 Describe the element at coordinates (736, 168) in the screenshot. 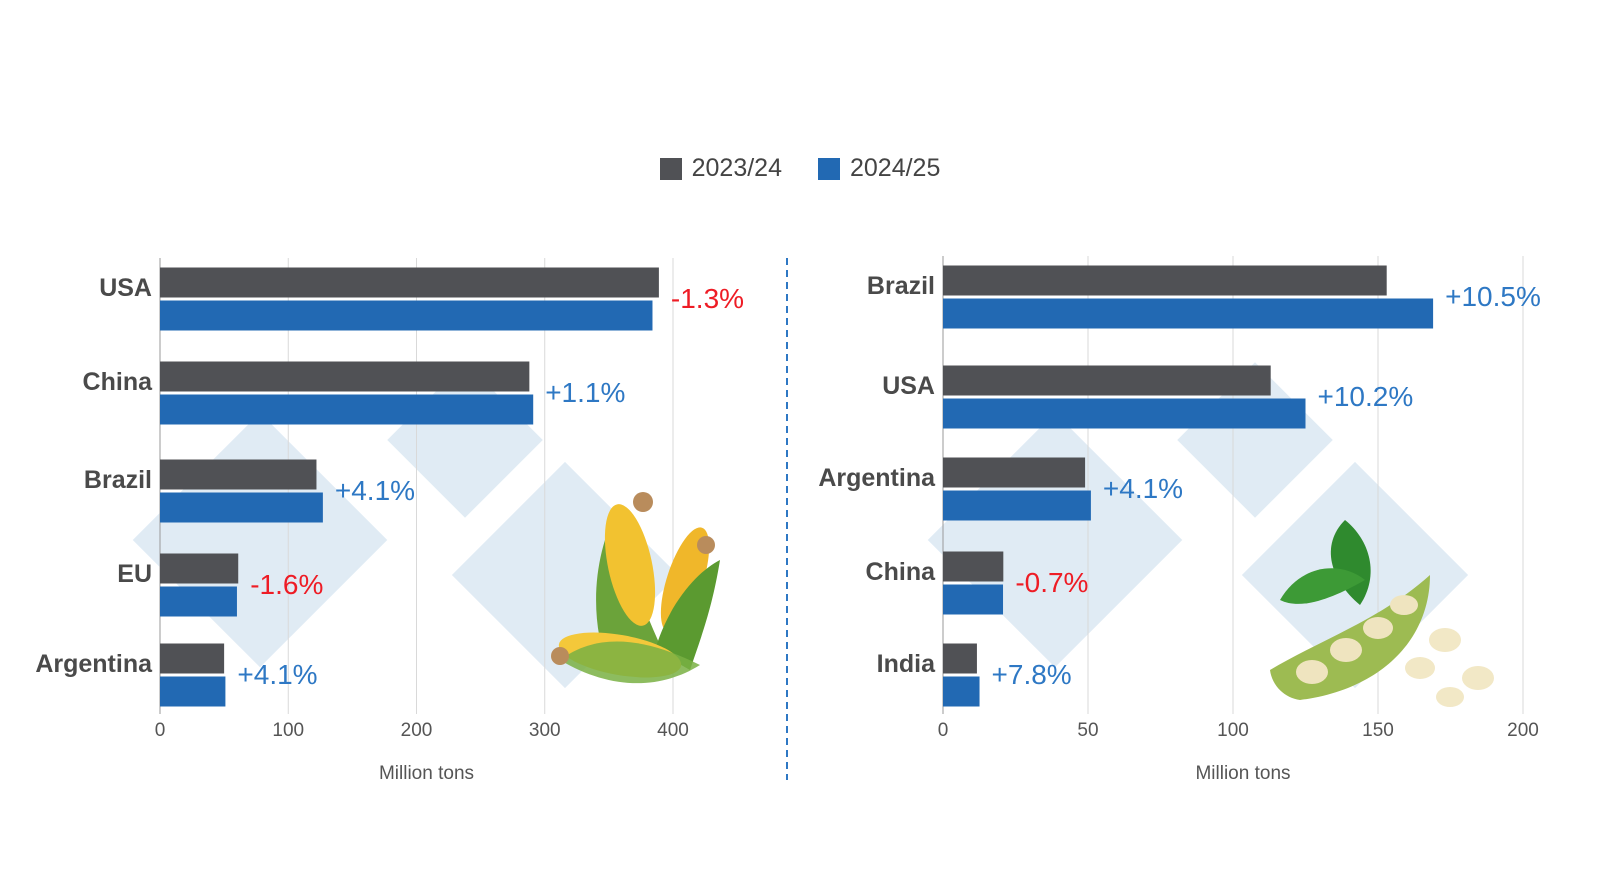

I see `legend-label-2023-24: 2023/24` at that location.